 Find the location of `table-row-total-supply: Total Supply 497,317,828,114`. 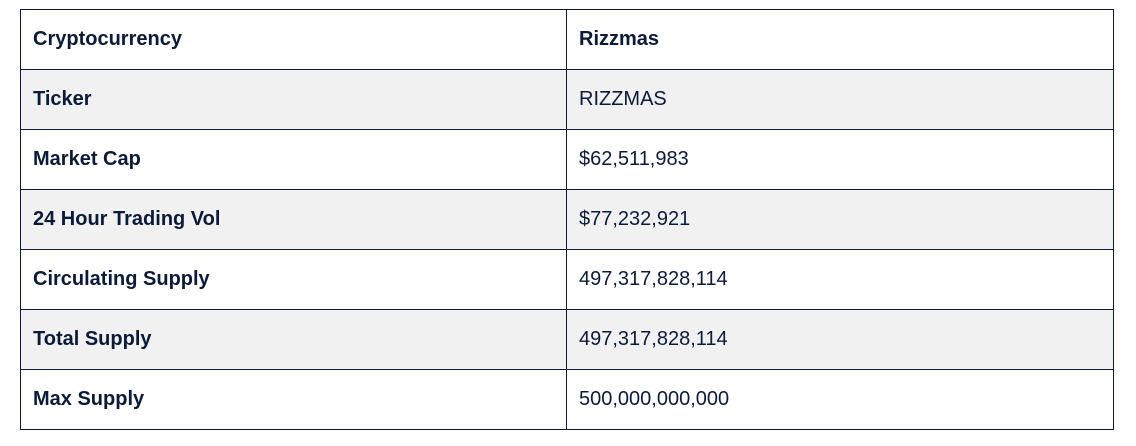

table-row-total-supply: Total Supply 497,317,828,114 is located at coordinates (567, 339).